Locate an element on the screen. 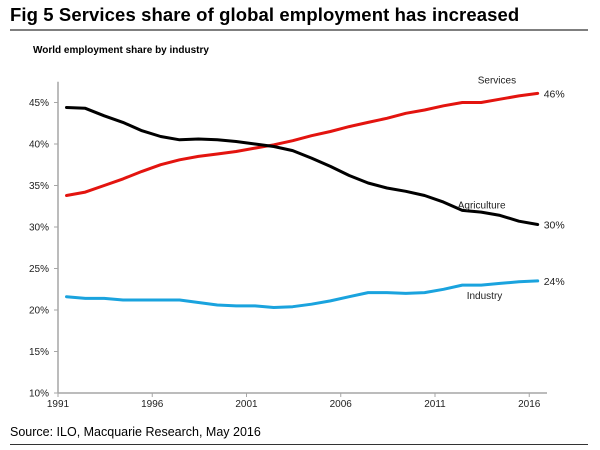  title-rule is located at coordinates (299, 30).